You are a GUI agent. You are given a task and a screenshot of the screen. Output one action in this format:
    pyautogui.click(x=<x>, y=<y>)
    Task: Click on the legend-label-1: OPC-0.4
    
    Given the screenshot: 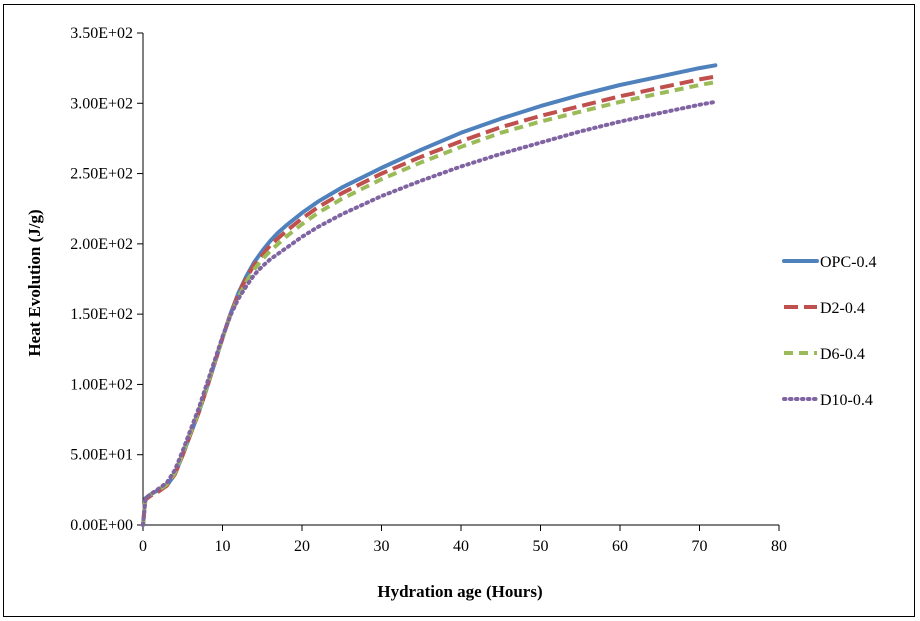 What is the action you would take?
    pyautogui.click(x=848, y=262)
    